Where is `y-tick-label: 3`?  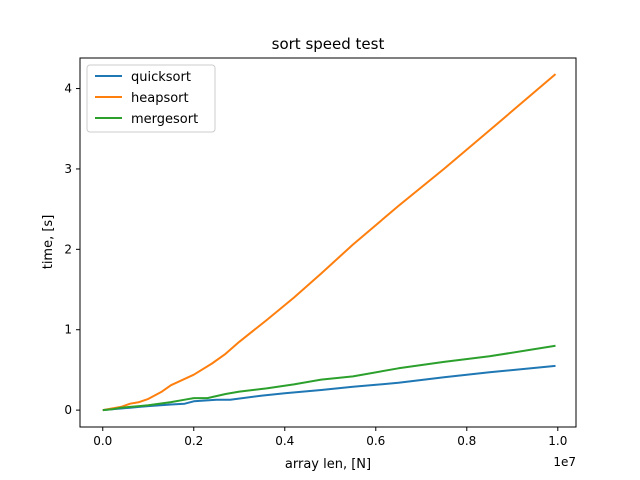 y-tick-label: 3 is located at coordinates (68, 169).